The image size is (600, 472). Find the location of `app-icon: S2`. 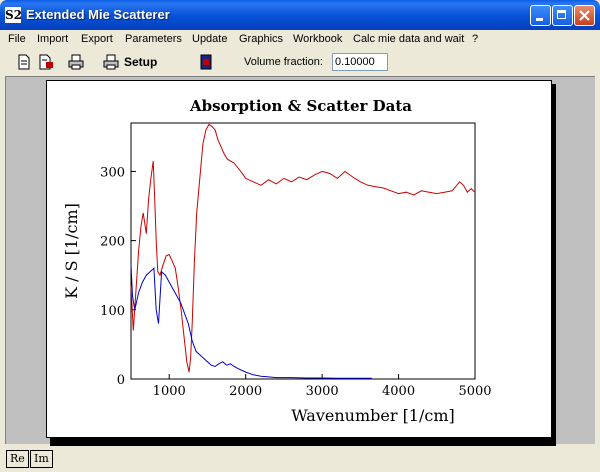

app-icon: S2 is located at coordinates (14, 15).